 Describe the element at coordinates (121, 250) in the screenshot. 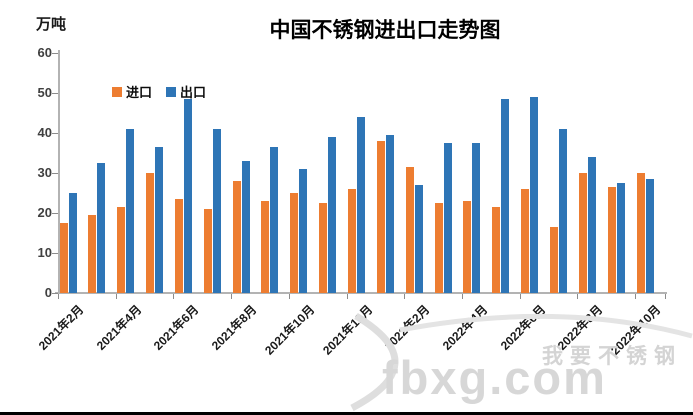

I see `import-bar-2021年4月` at that location.